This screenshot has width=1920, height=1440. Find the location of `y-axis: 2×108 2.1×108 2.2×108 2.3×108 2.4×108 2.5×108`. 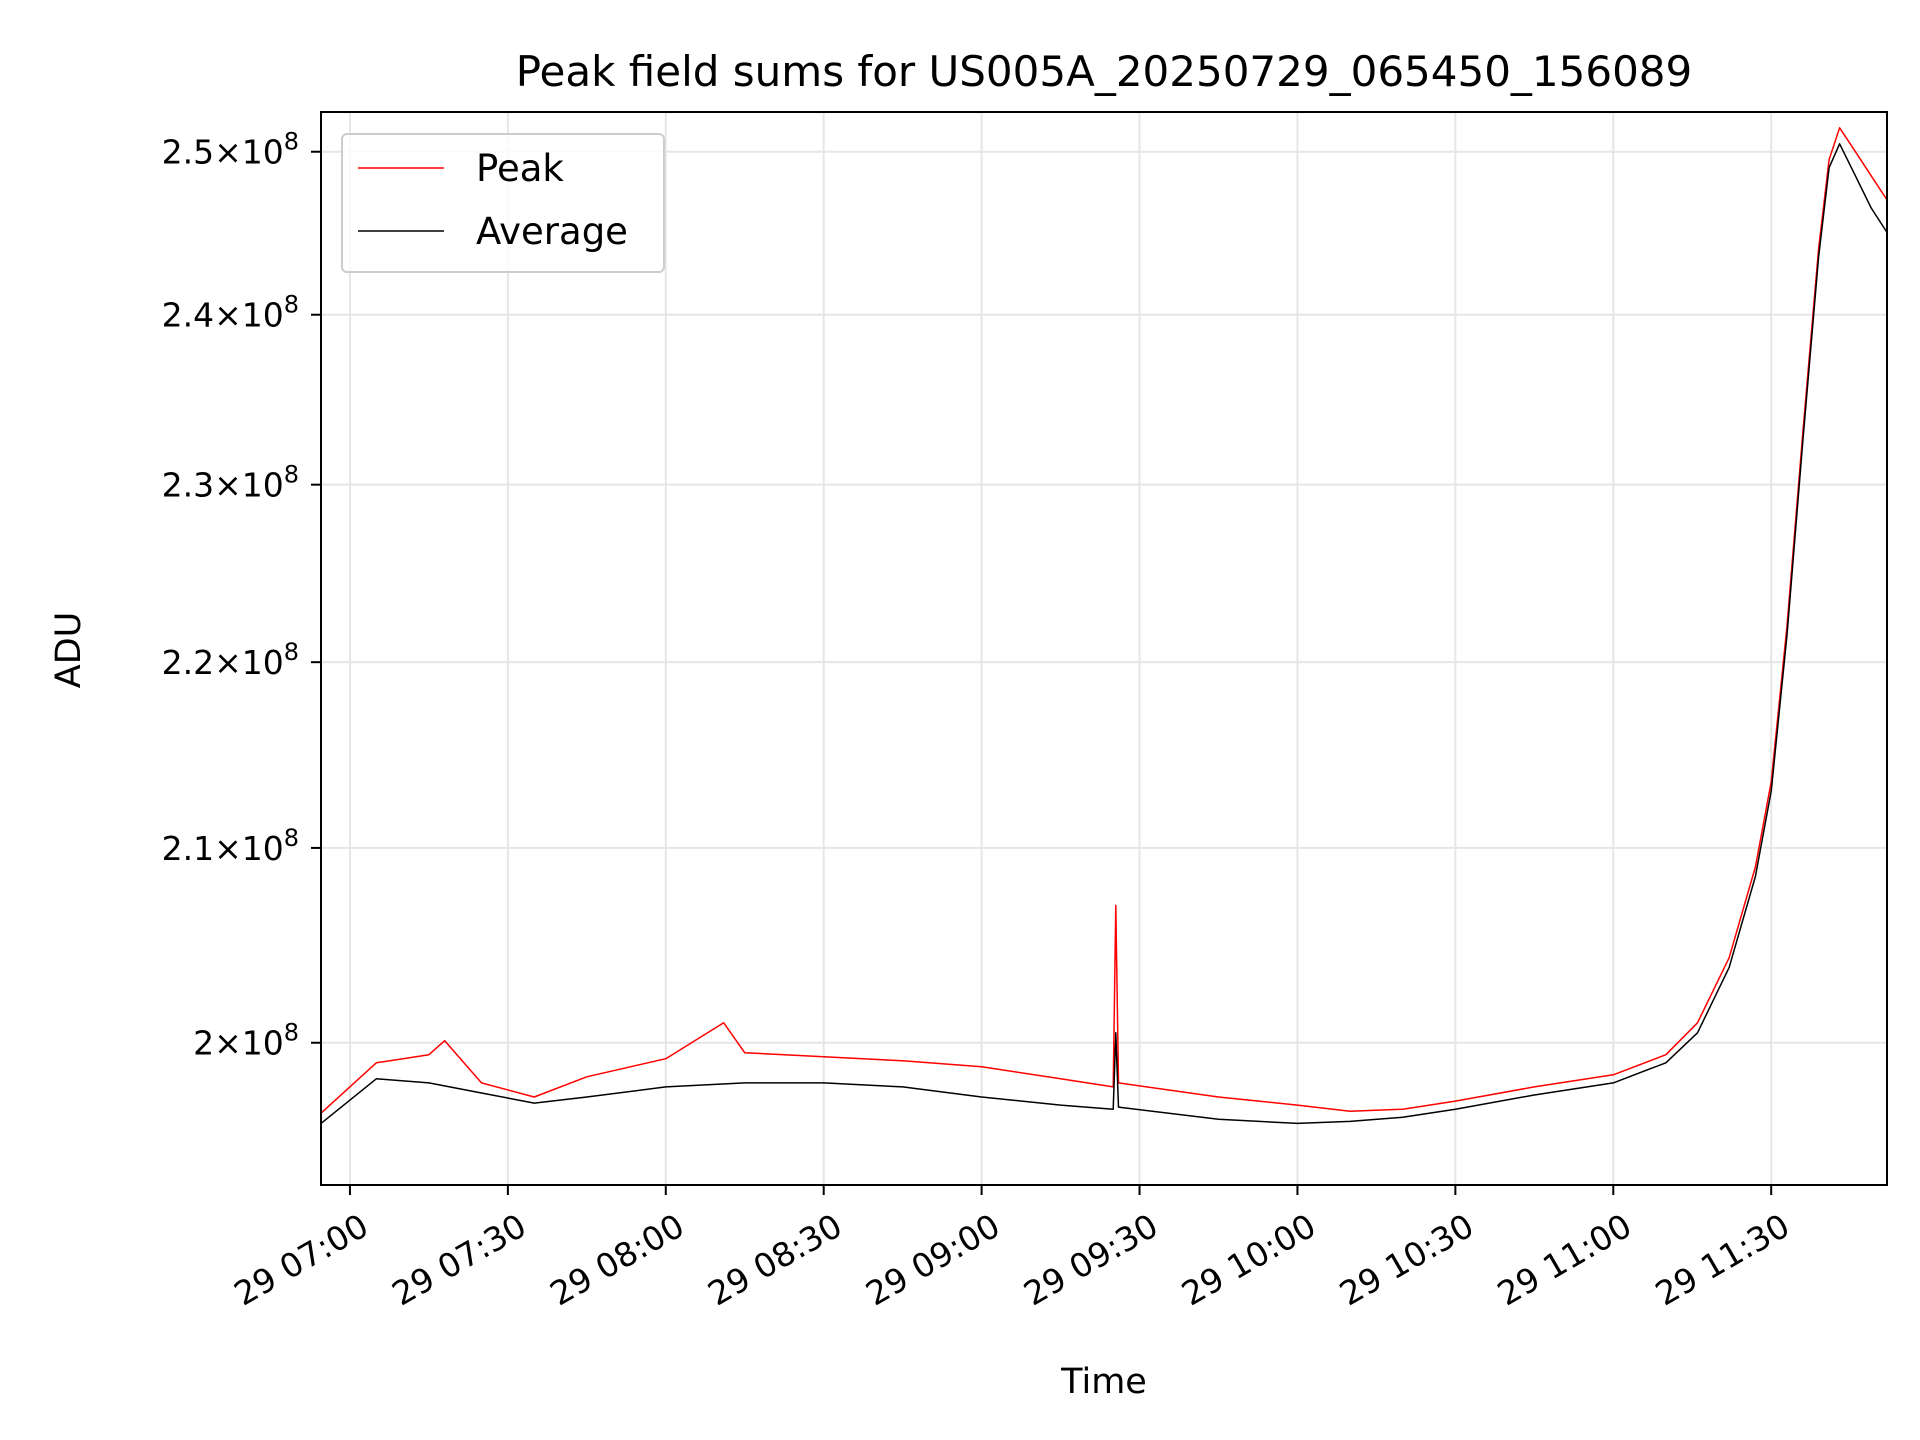

y-axis: 2×108 2.1×108 2.2×108 2.3×108 2.4×108 2.5×108 is located at coordinates (241, 595).